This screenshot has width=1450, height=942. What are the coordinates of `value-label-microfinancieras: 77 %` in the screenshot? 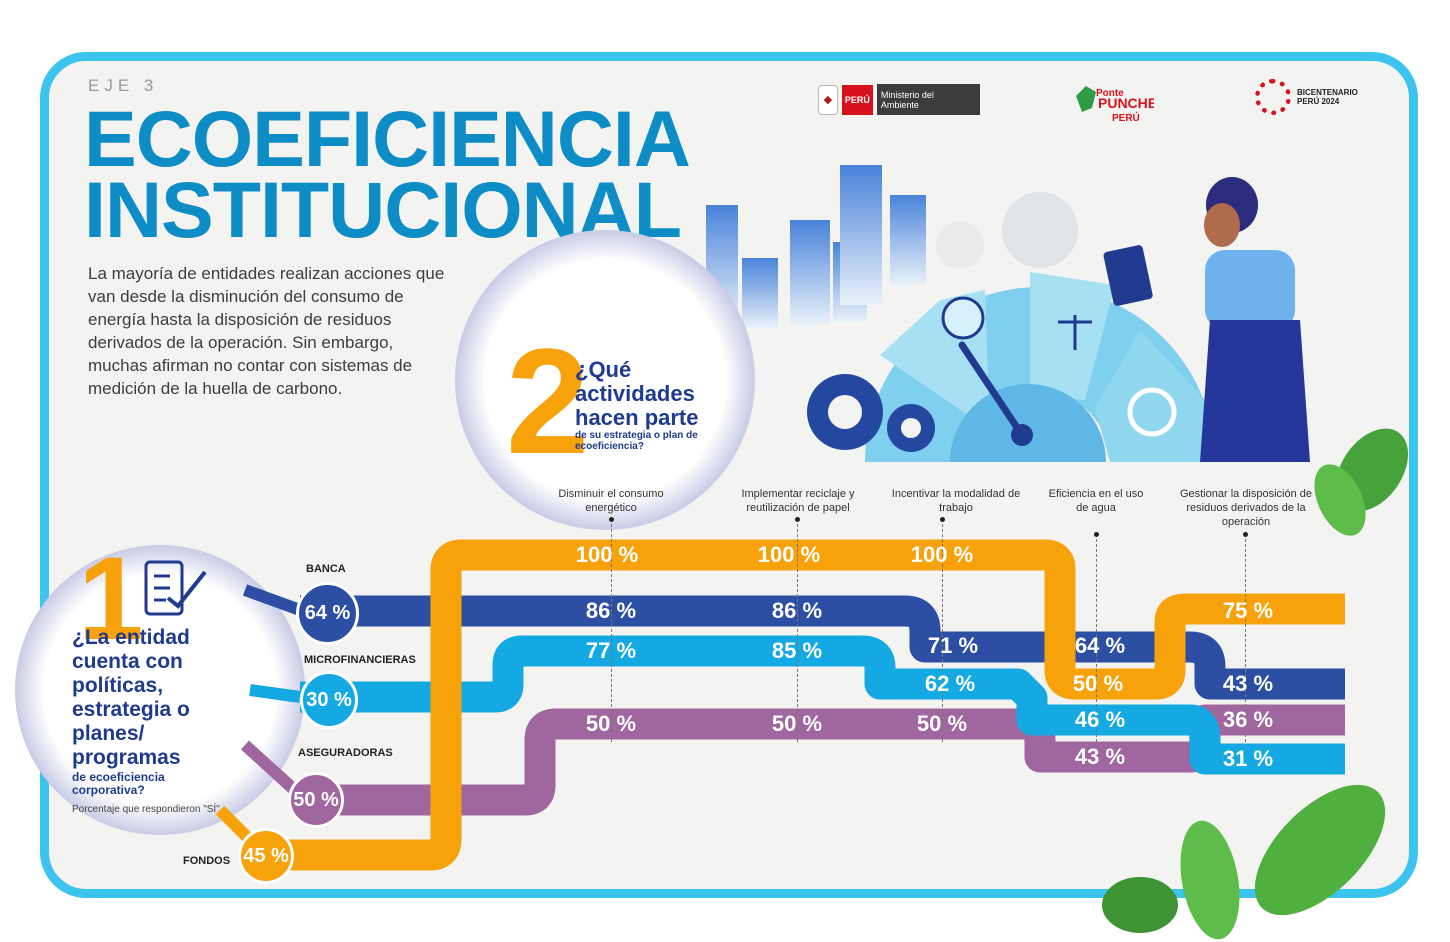 It's located at (611, 650).